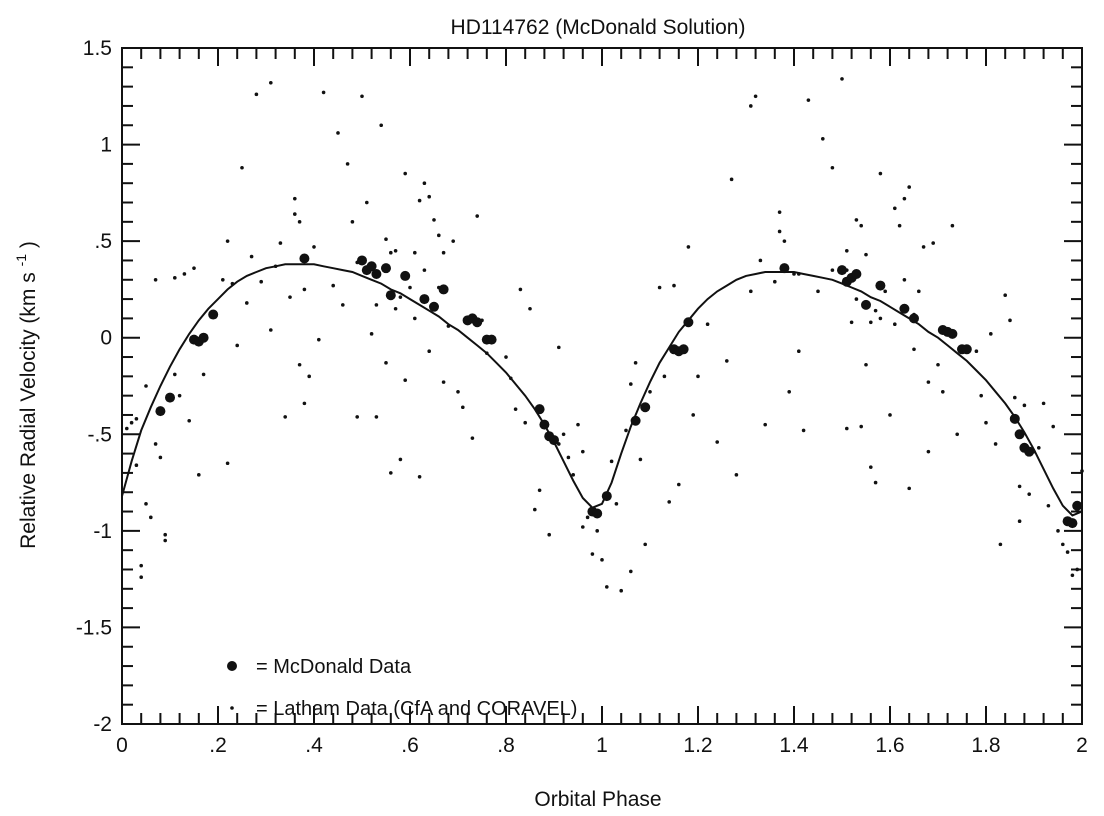 Image resolution: width=1104 pixels, height=816 pixels. What do you see at coordinates (334, 667) in the screenshot?
I see `legend-label-mcdonald: = McDonald Data` at bounding box center [334, 667].